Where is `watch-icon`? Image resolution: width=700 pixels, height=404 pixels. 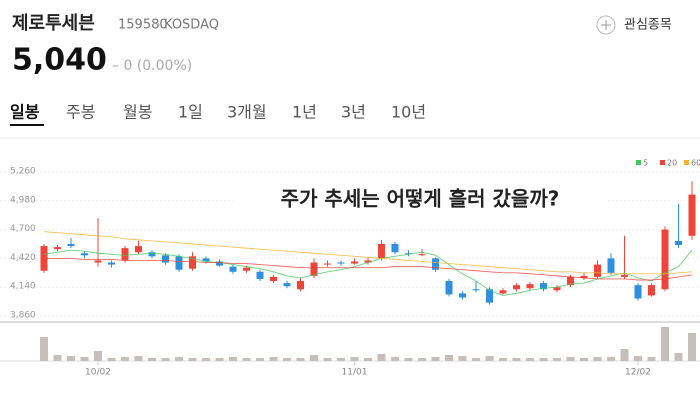 watch-icon is located at coordinates (606, 25).